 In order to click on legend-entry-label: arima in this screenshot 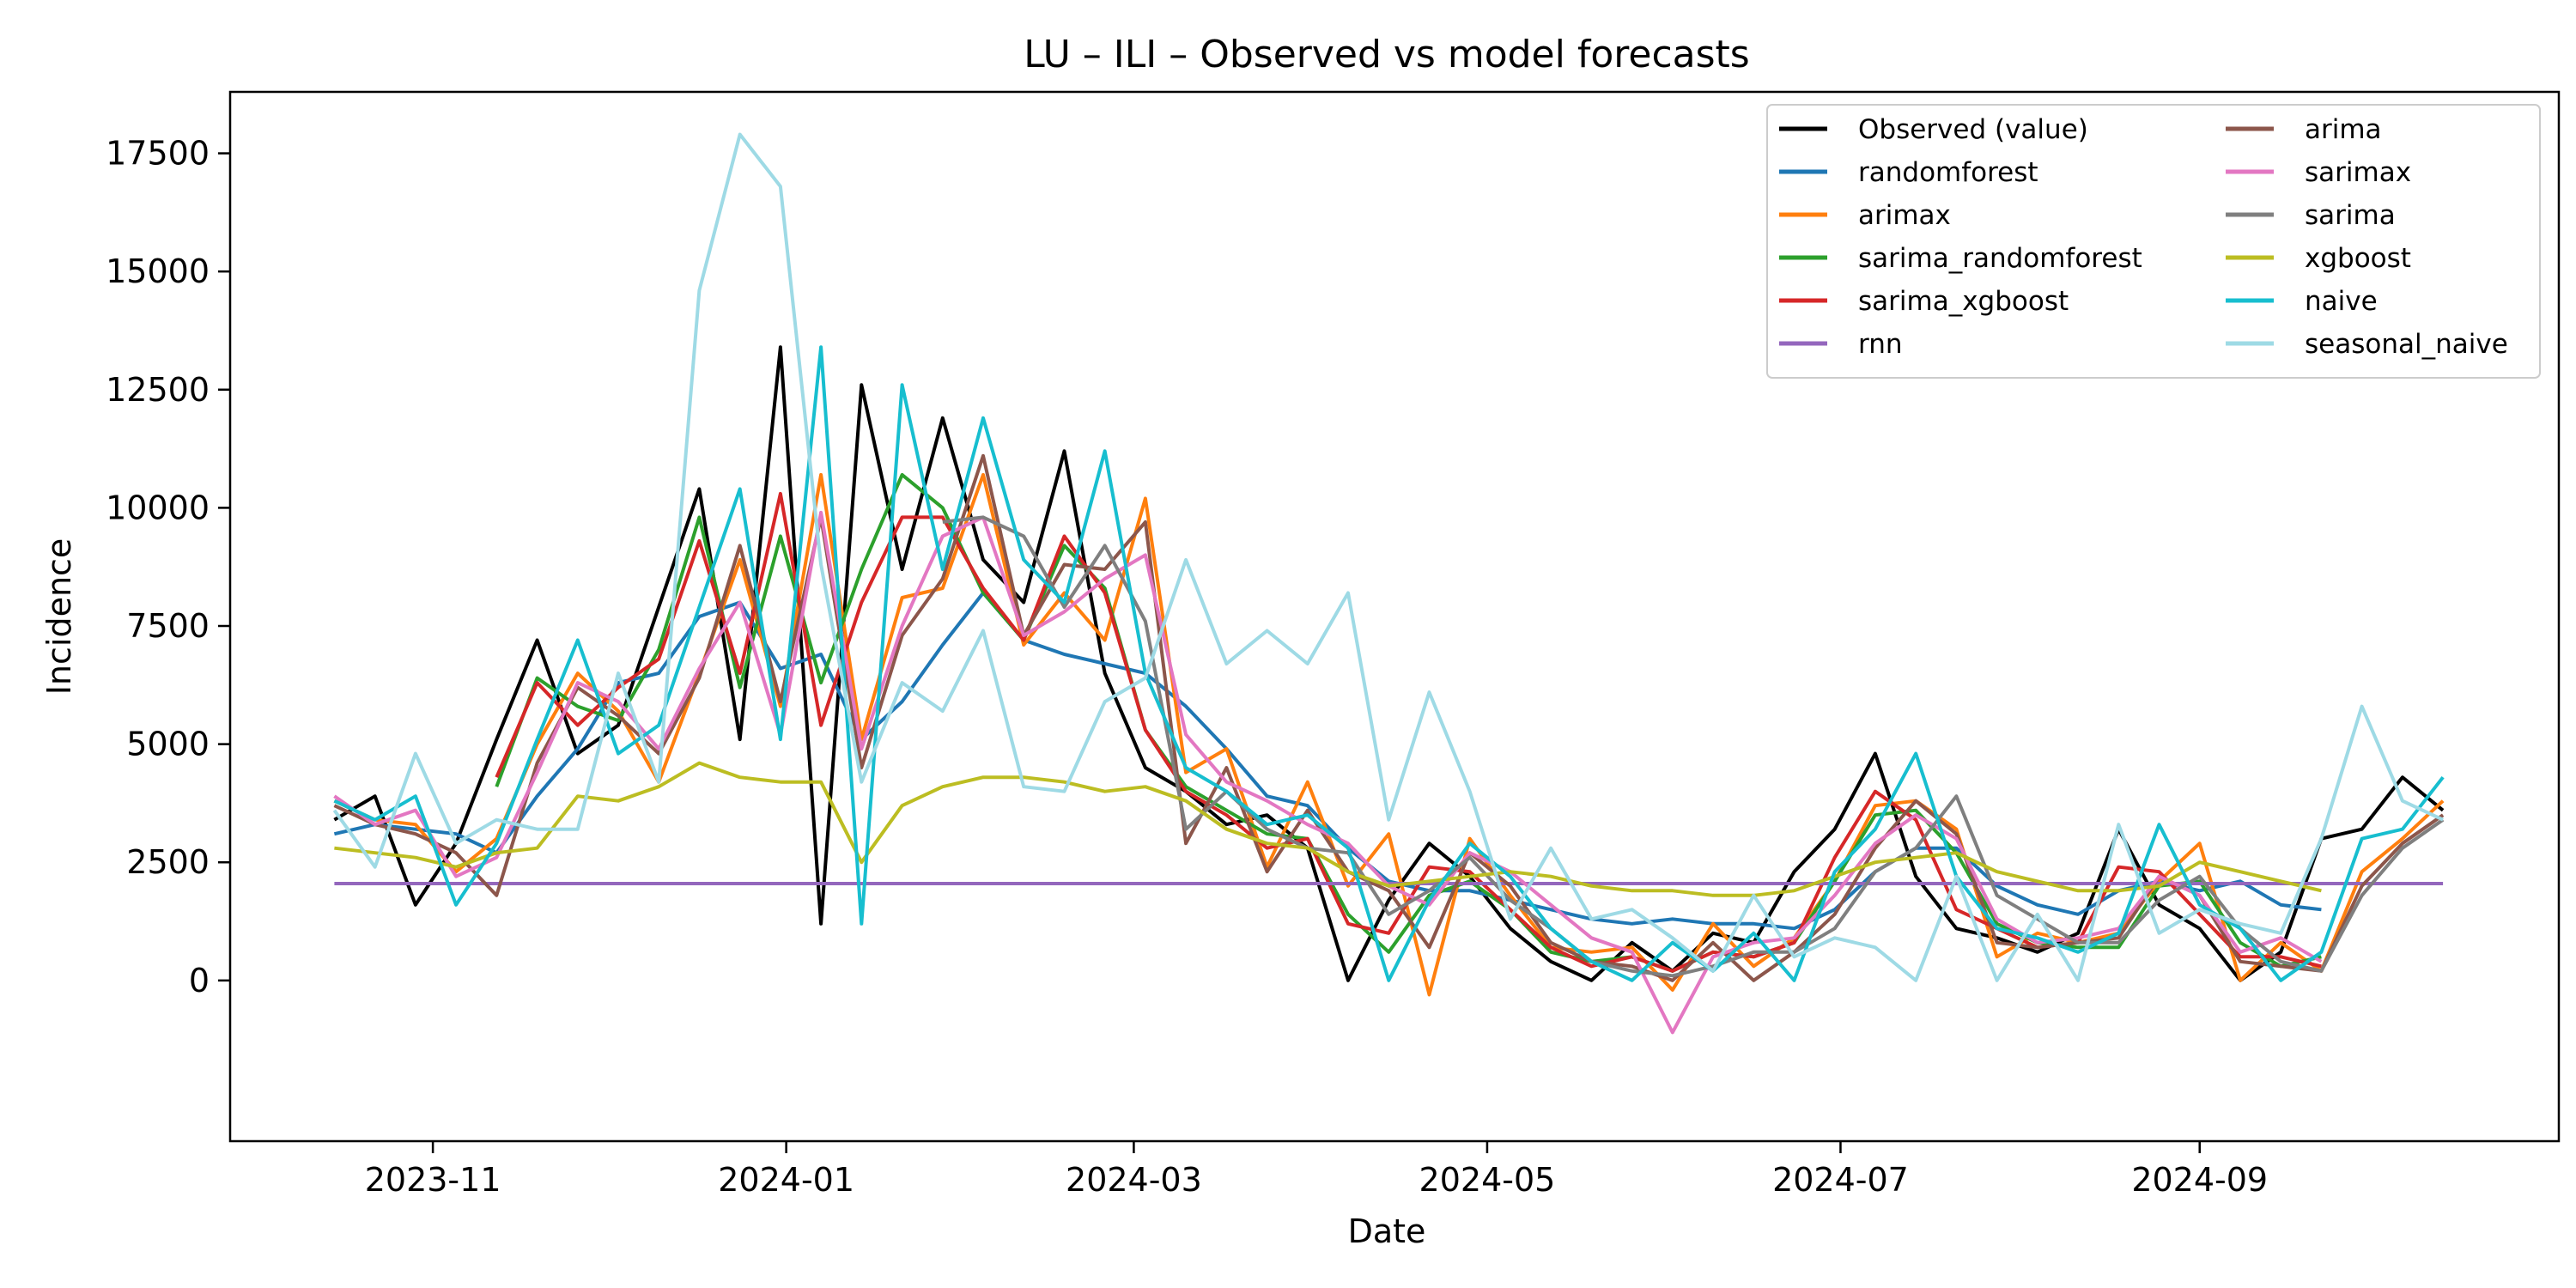, I will do `click(2343, 129)`.